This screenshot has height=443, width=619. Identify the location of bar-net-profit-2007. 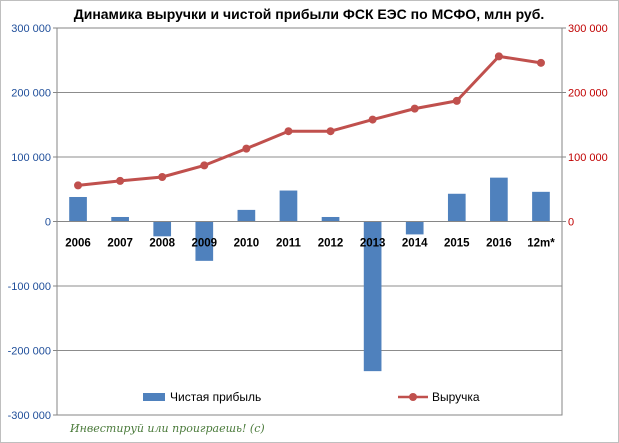
(120, 219).